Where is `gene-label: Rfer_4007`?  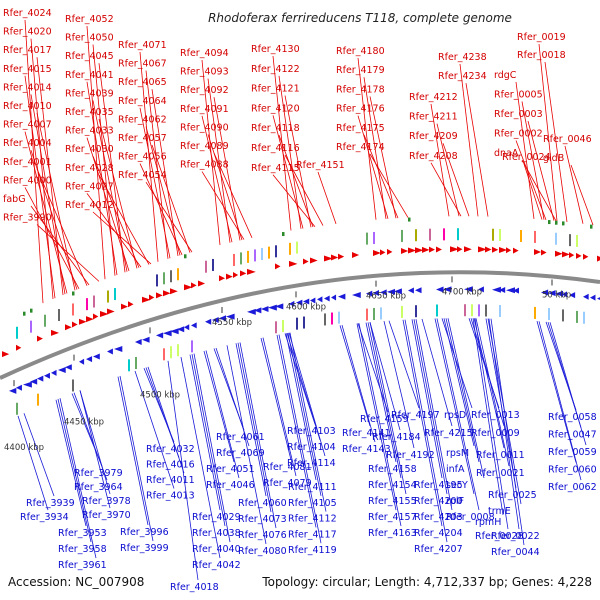 gene-label: Rfer_4007 is located at coordinates (27, 125).